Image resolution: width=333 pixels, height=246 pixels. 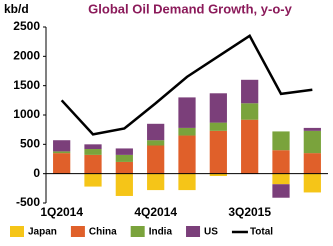 I want to click on y-tick-label: 0, so click(x=36, y=173).